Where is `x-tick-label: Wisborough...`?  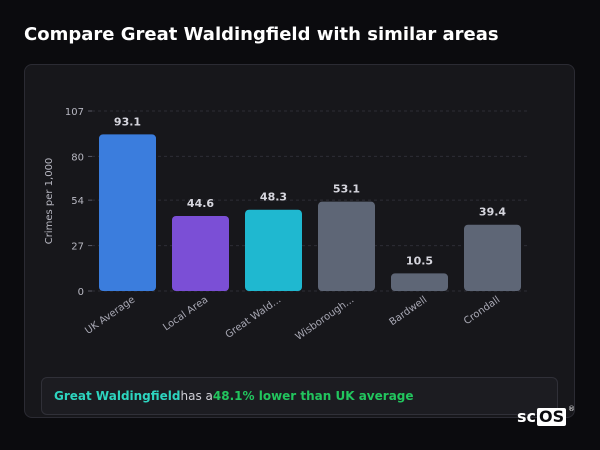
x-tick-label: Wisborough... is located at coordinates (325, 318).